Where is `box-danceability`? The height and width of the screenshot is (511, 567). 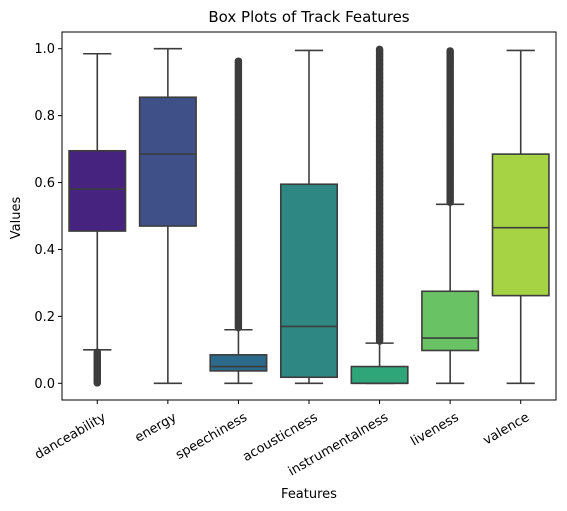 box-danceability is located at coordinates (97, 190).